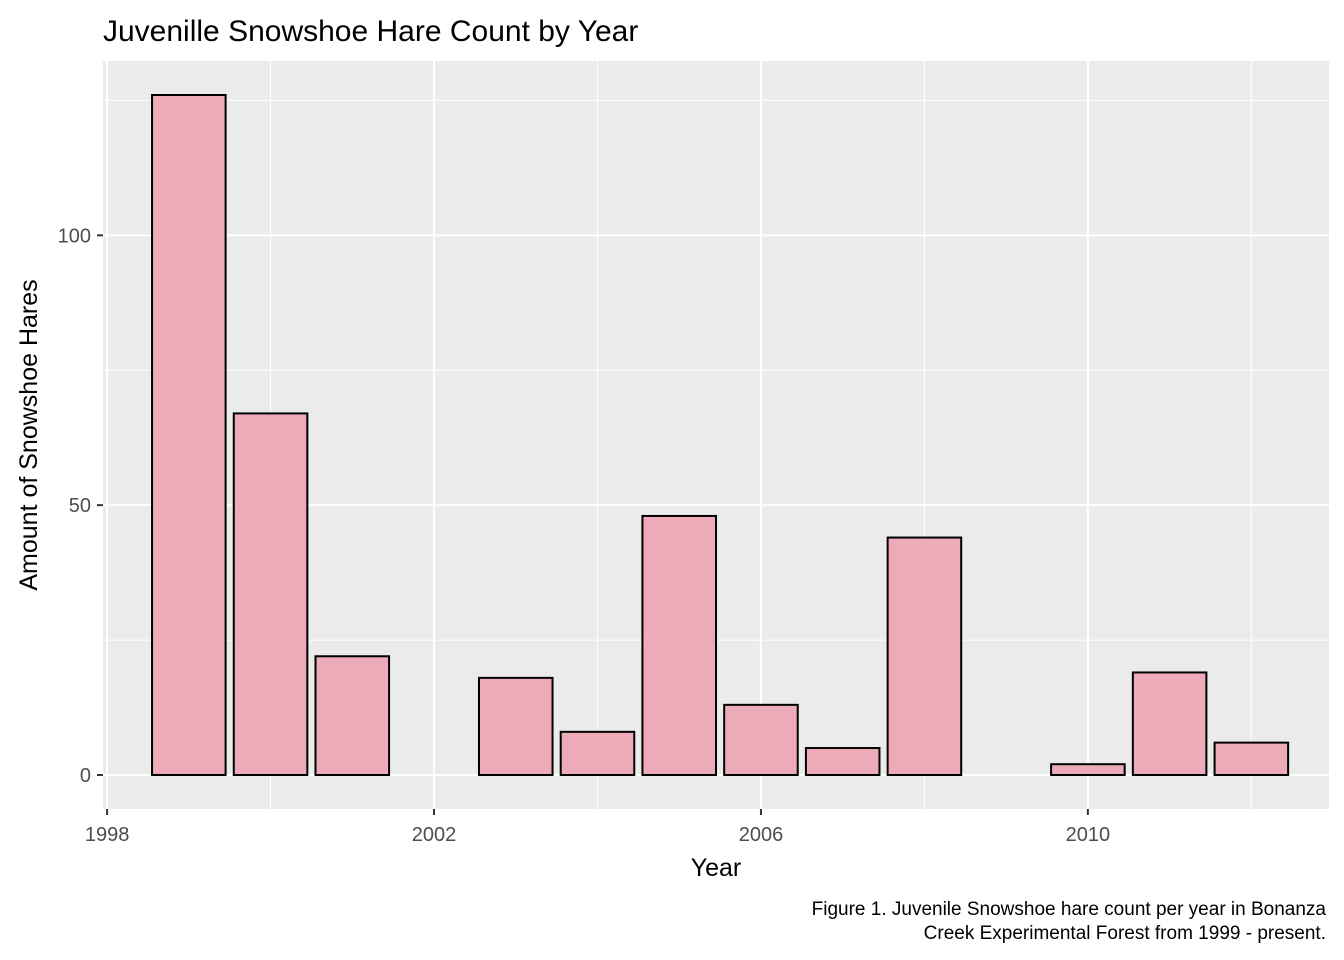 This screenshot has width=1344, height=960. Describe the element at coordinates (597, 827) in the screenshot. I see `x-axis: 1998 2002 2006 2010` at that location.